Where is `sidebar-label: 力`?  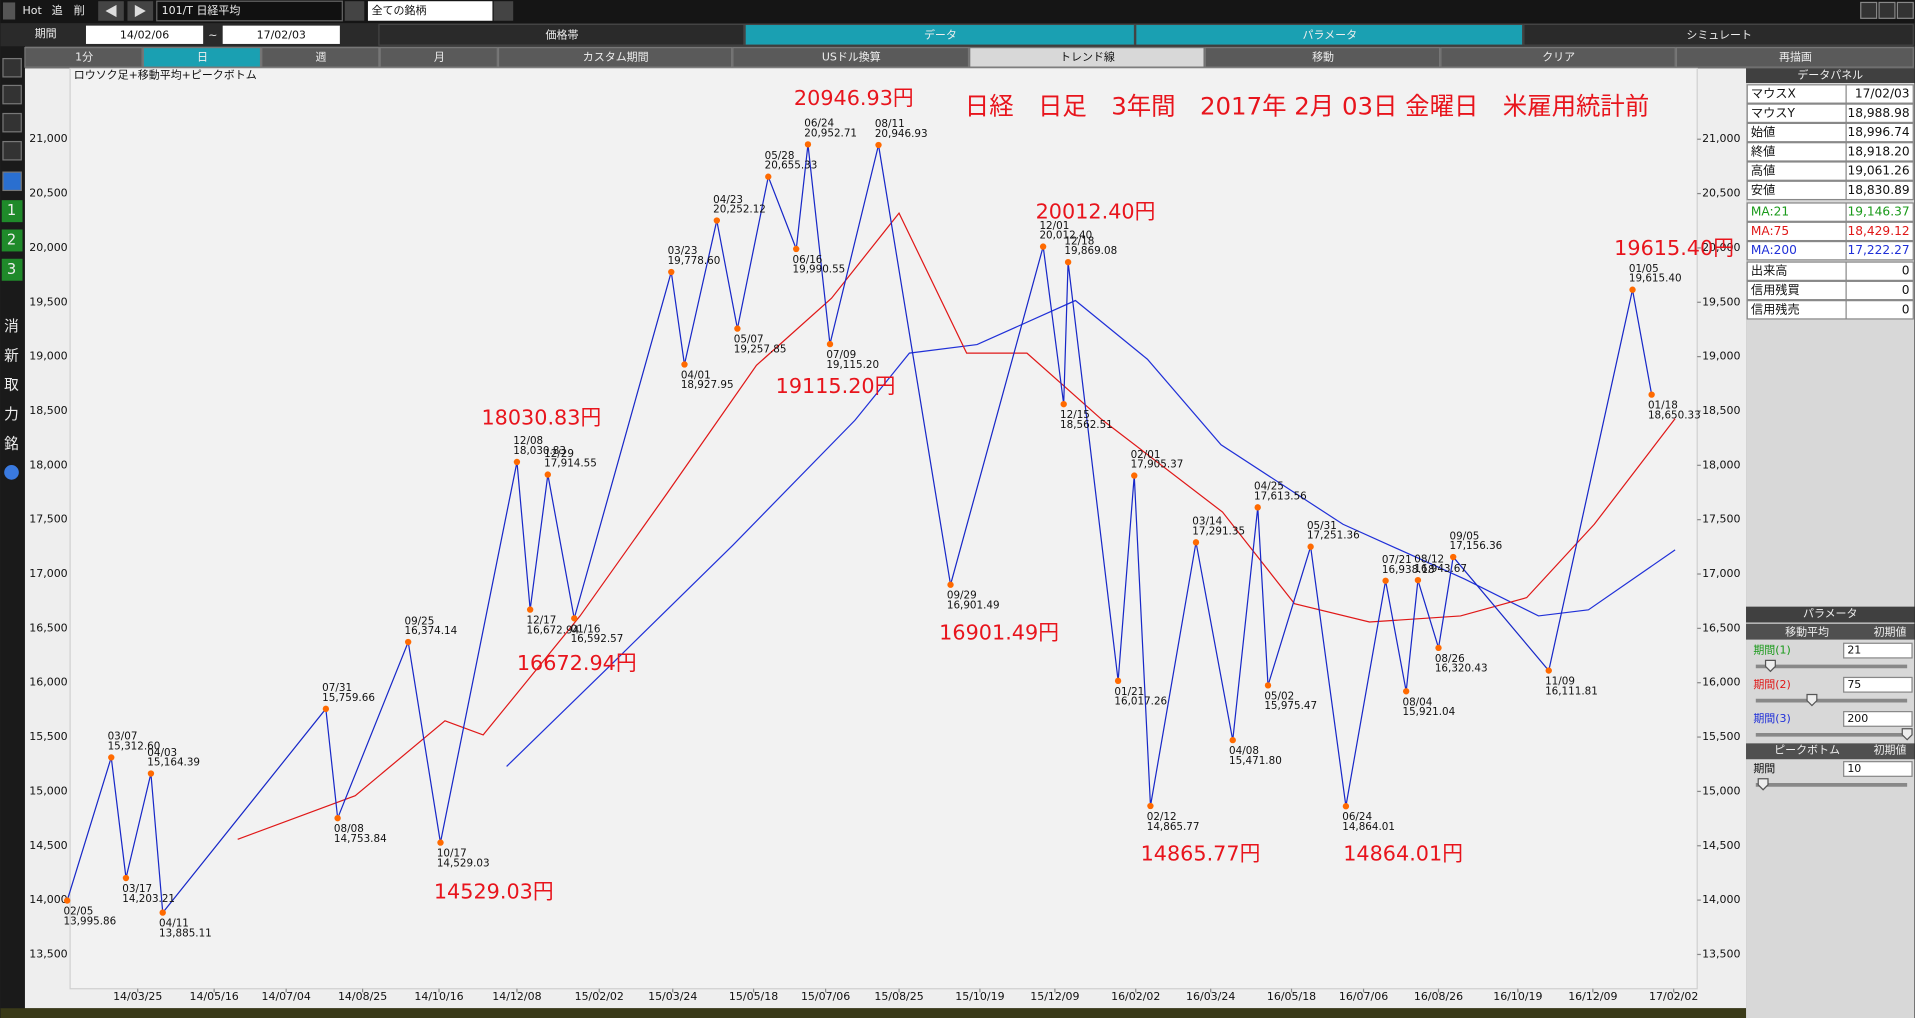
sidebar-label: 力 is located at coordinates (11, 414).